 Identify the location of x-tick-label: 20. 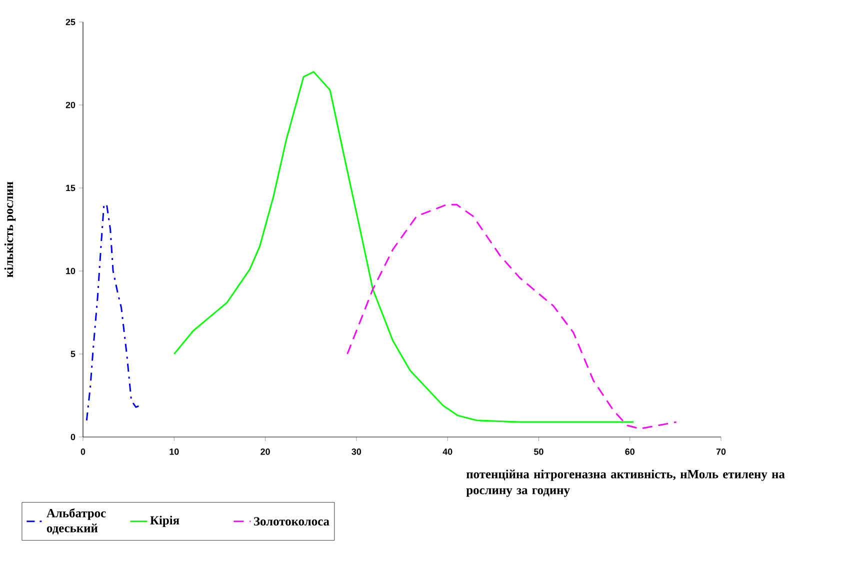
(265, 451).